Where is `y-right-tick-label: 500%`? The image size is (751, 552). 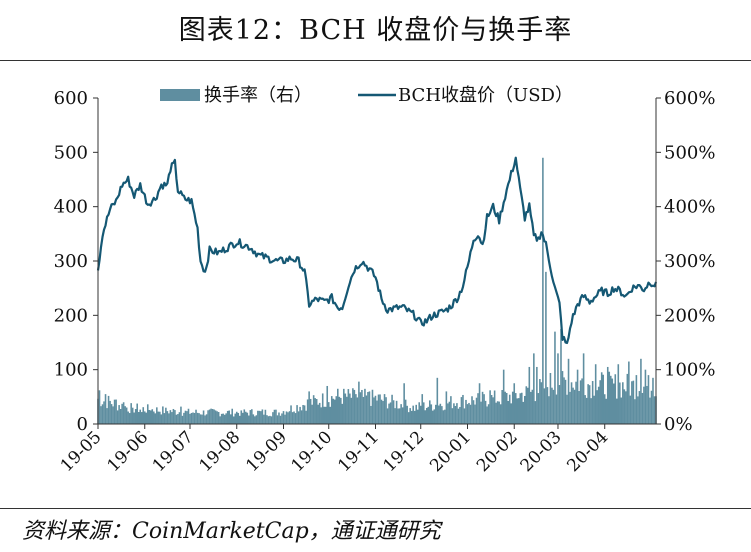 y-right-tick-label: 500% is located at coordinates (689, 152).